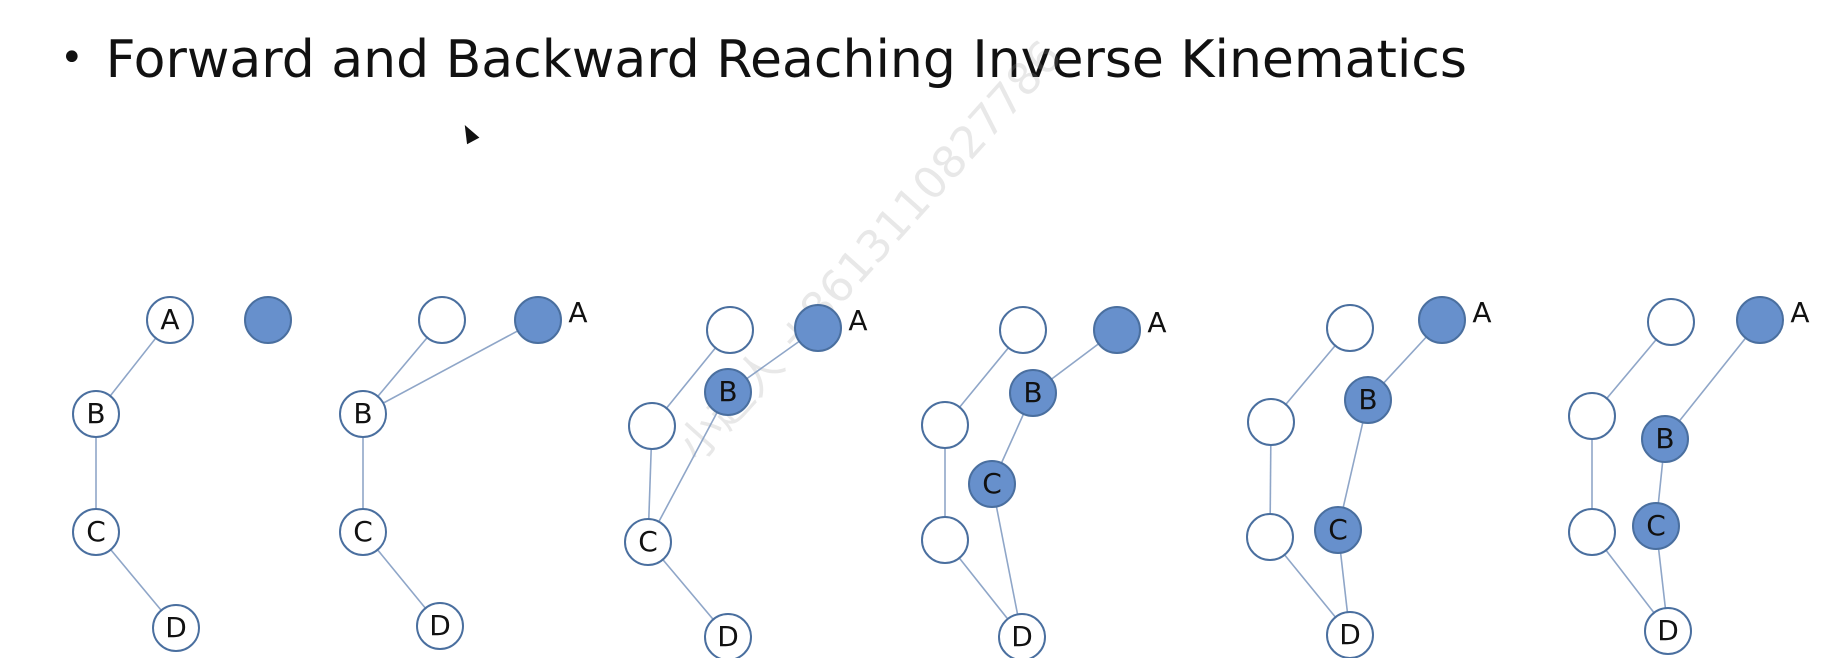  What do you see at coordinates (746, 481) in the screenshot?
I see `fabrik-step-3: A B C D` at bounding box center [746, 481].